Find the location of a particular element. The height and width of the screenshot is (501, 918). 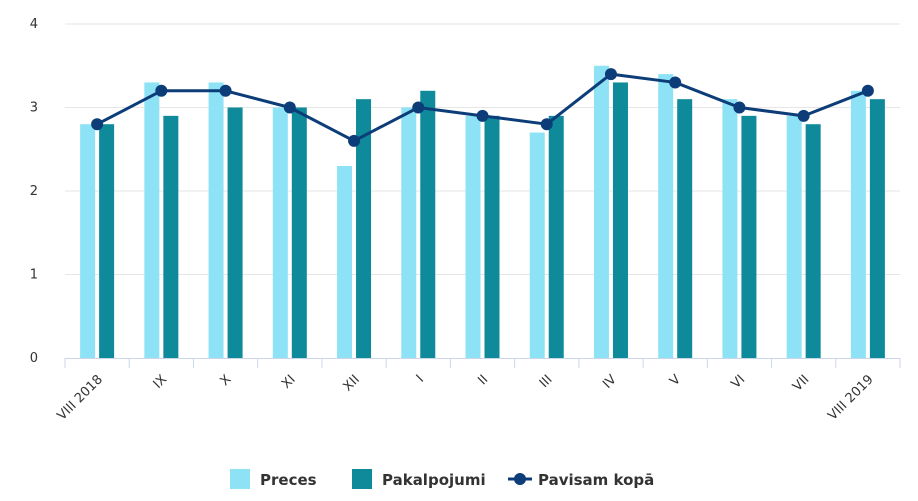

x-tick-label: III is located at coordinates (546, 381).